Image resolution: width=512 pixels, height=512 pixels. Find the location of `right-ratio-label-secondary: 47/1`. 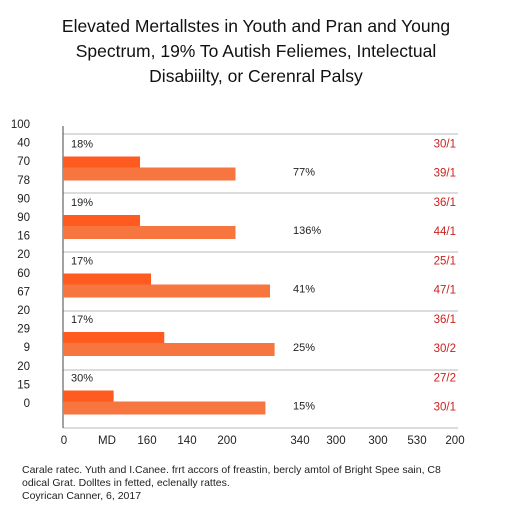

right-ratio-label-secondary: 47/1 is located at coordinates (445, 291).